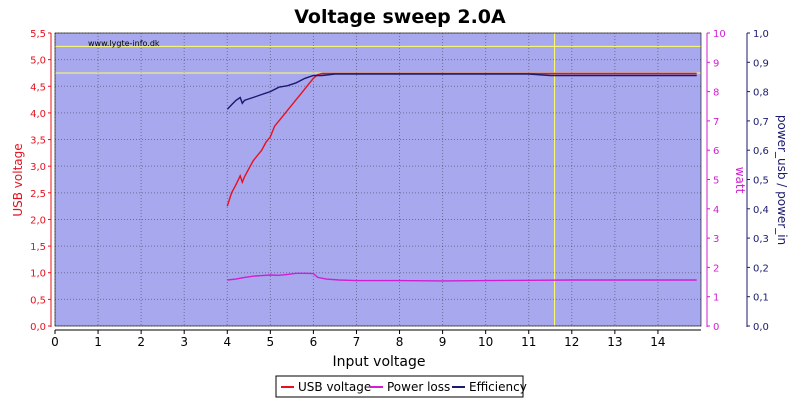 The height and width of the screenshot is (404, 800). I want to click on y-tick-label-left: 1,0, so click(38, 274).